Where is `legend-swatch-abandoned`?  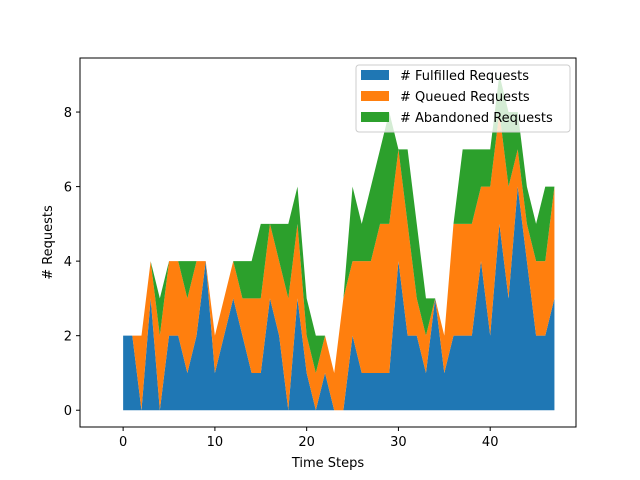 legend-swatch-abandoned is located at coordinates (375, 117).